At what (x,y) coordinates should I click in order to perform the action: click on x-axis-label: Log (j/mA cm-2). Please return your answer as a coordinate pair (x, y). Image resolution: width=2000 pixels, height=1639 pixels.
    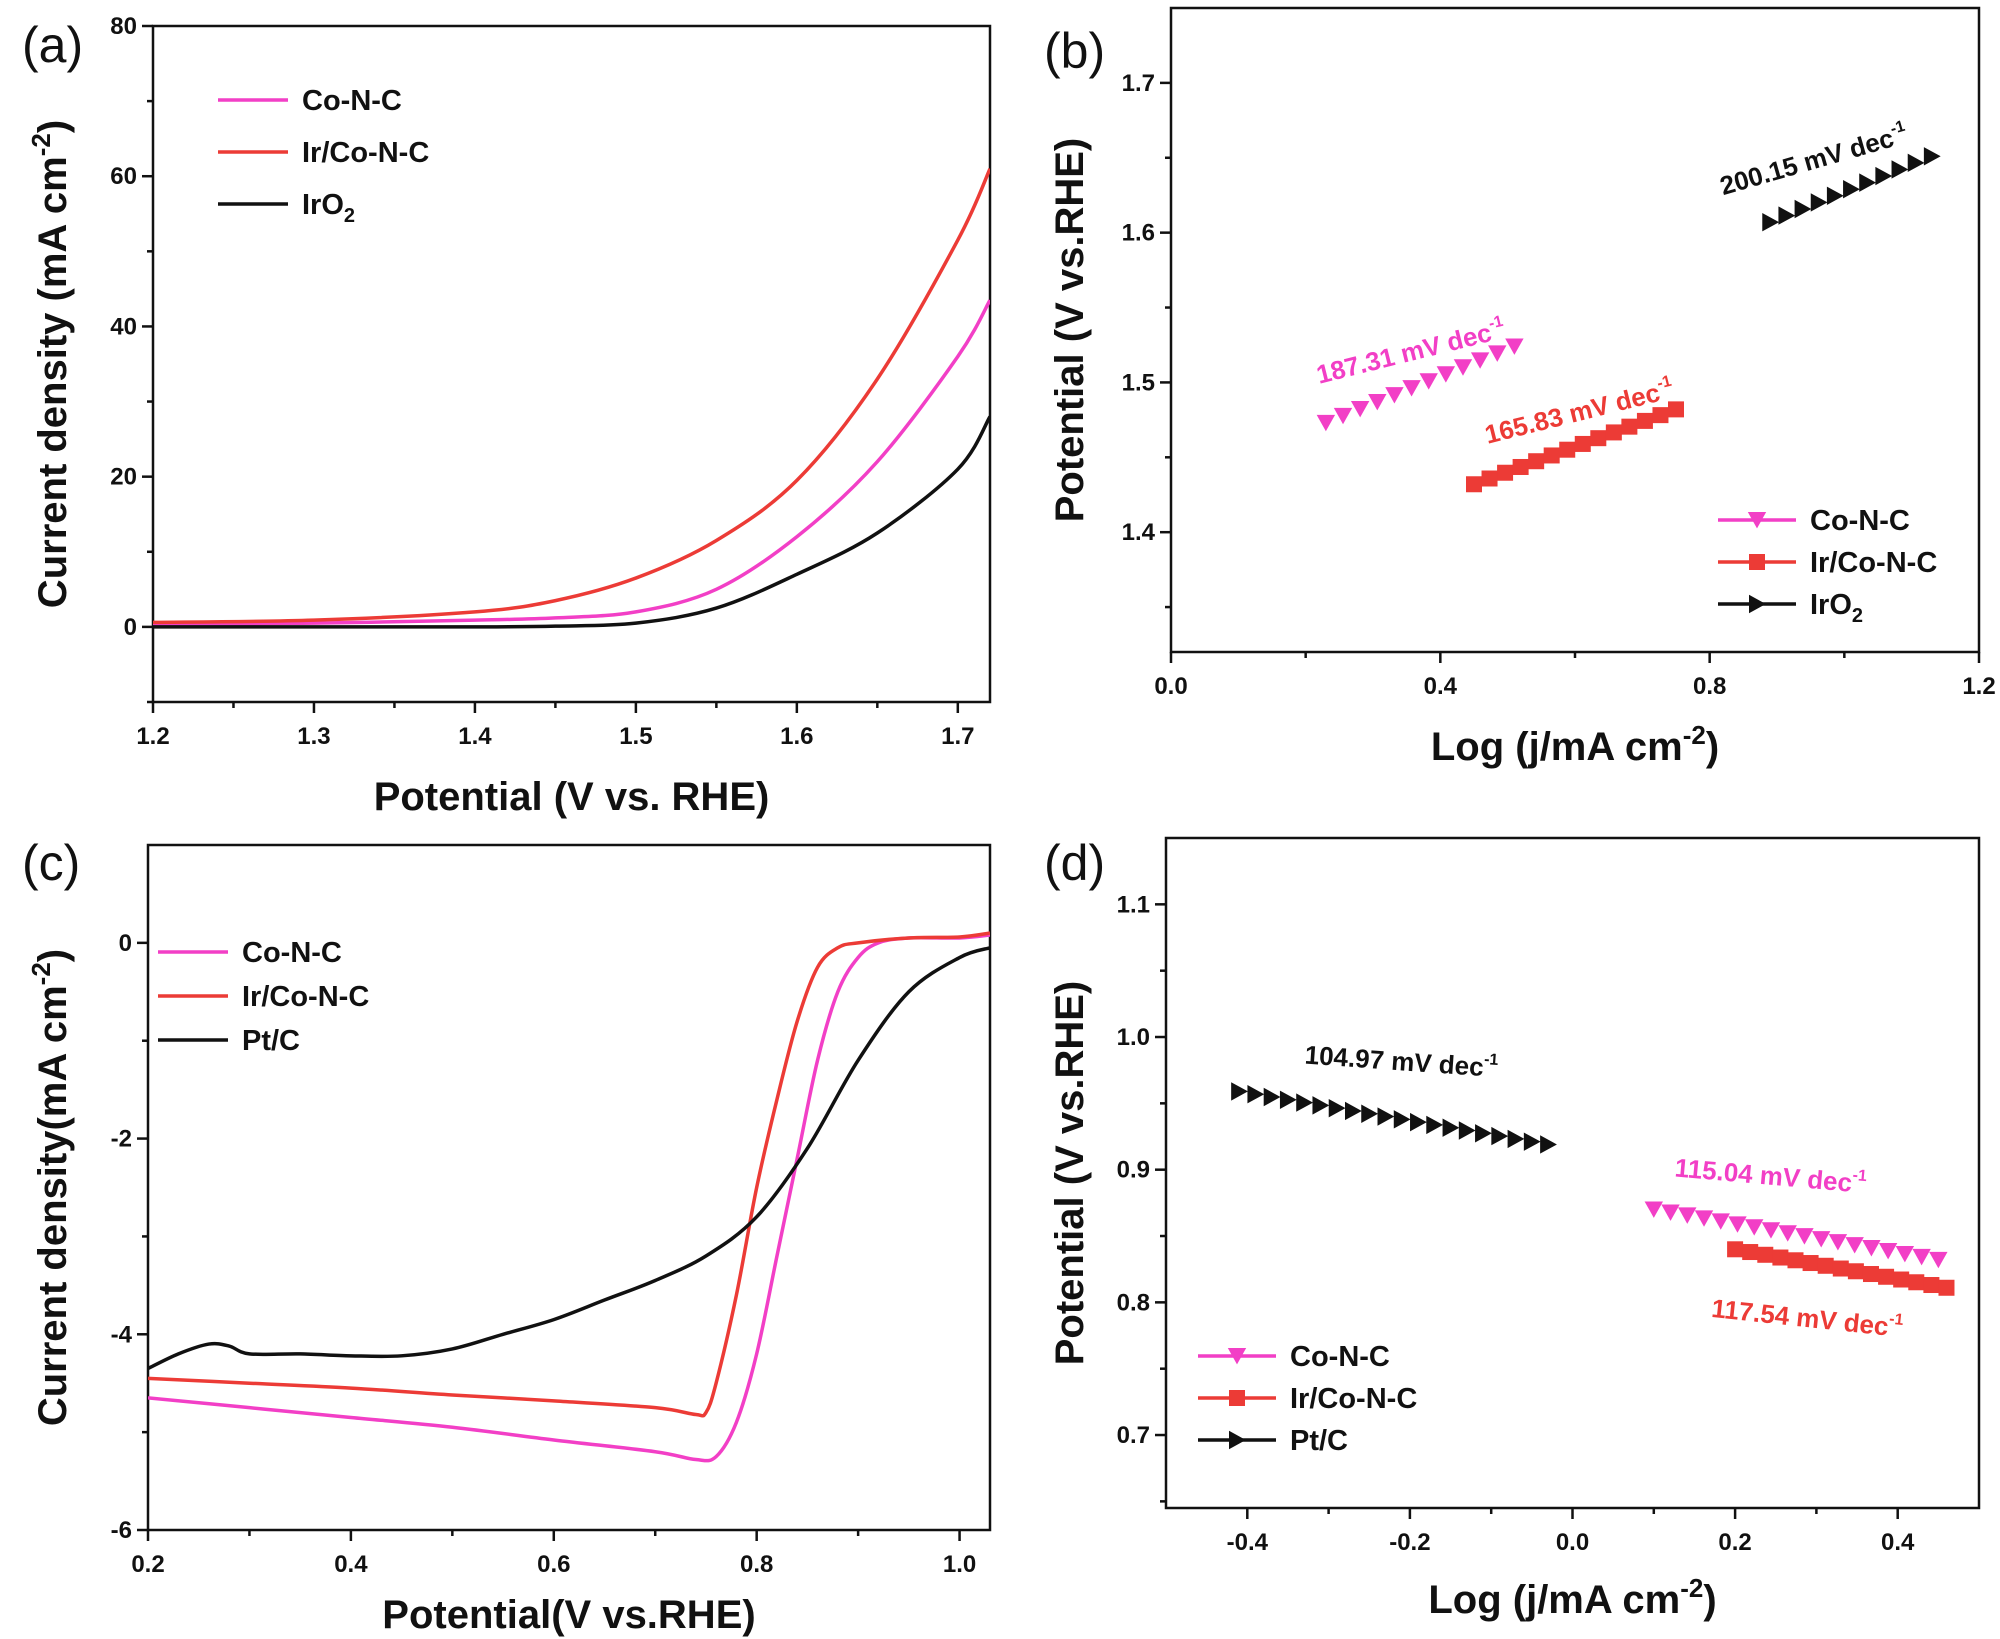
    Looking at the image, I should click on (1575, 744).